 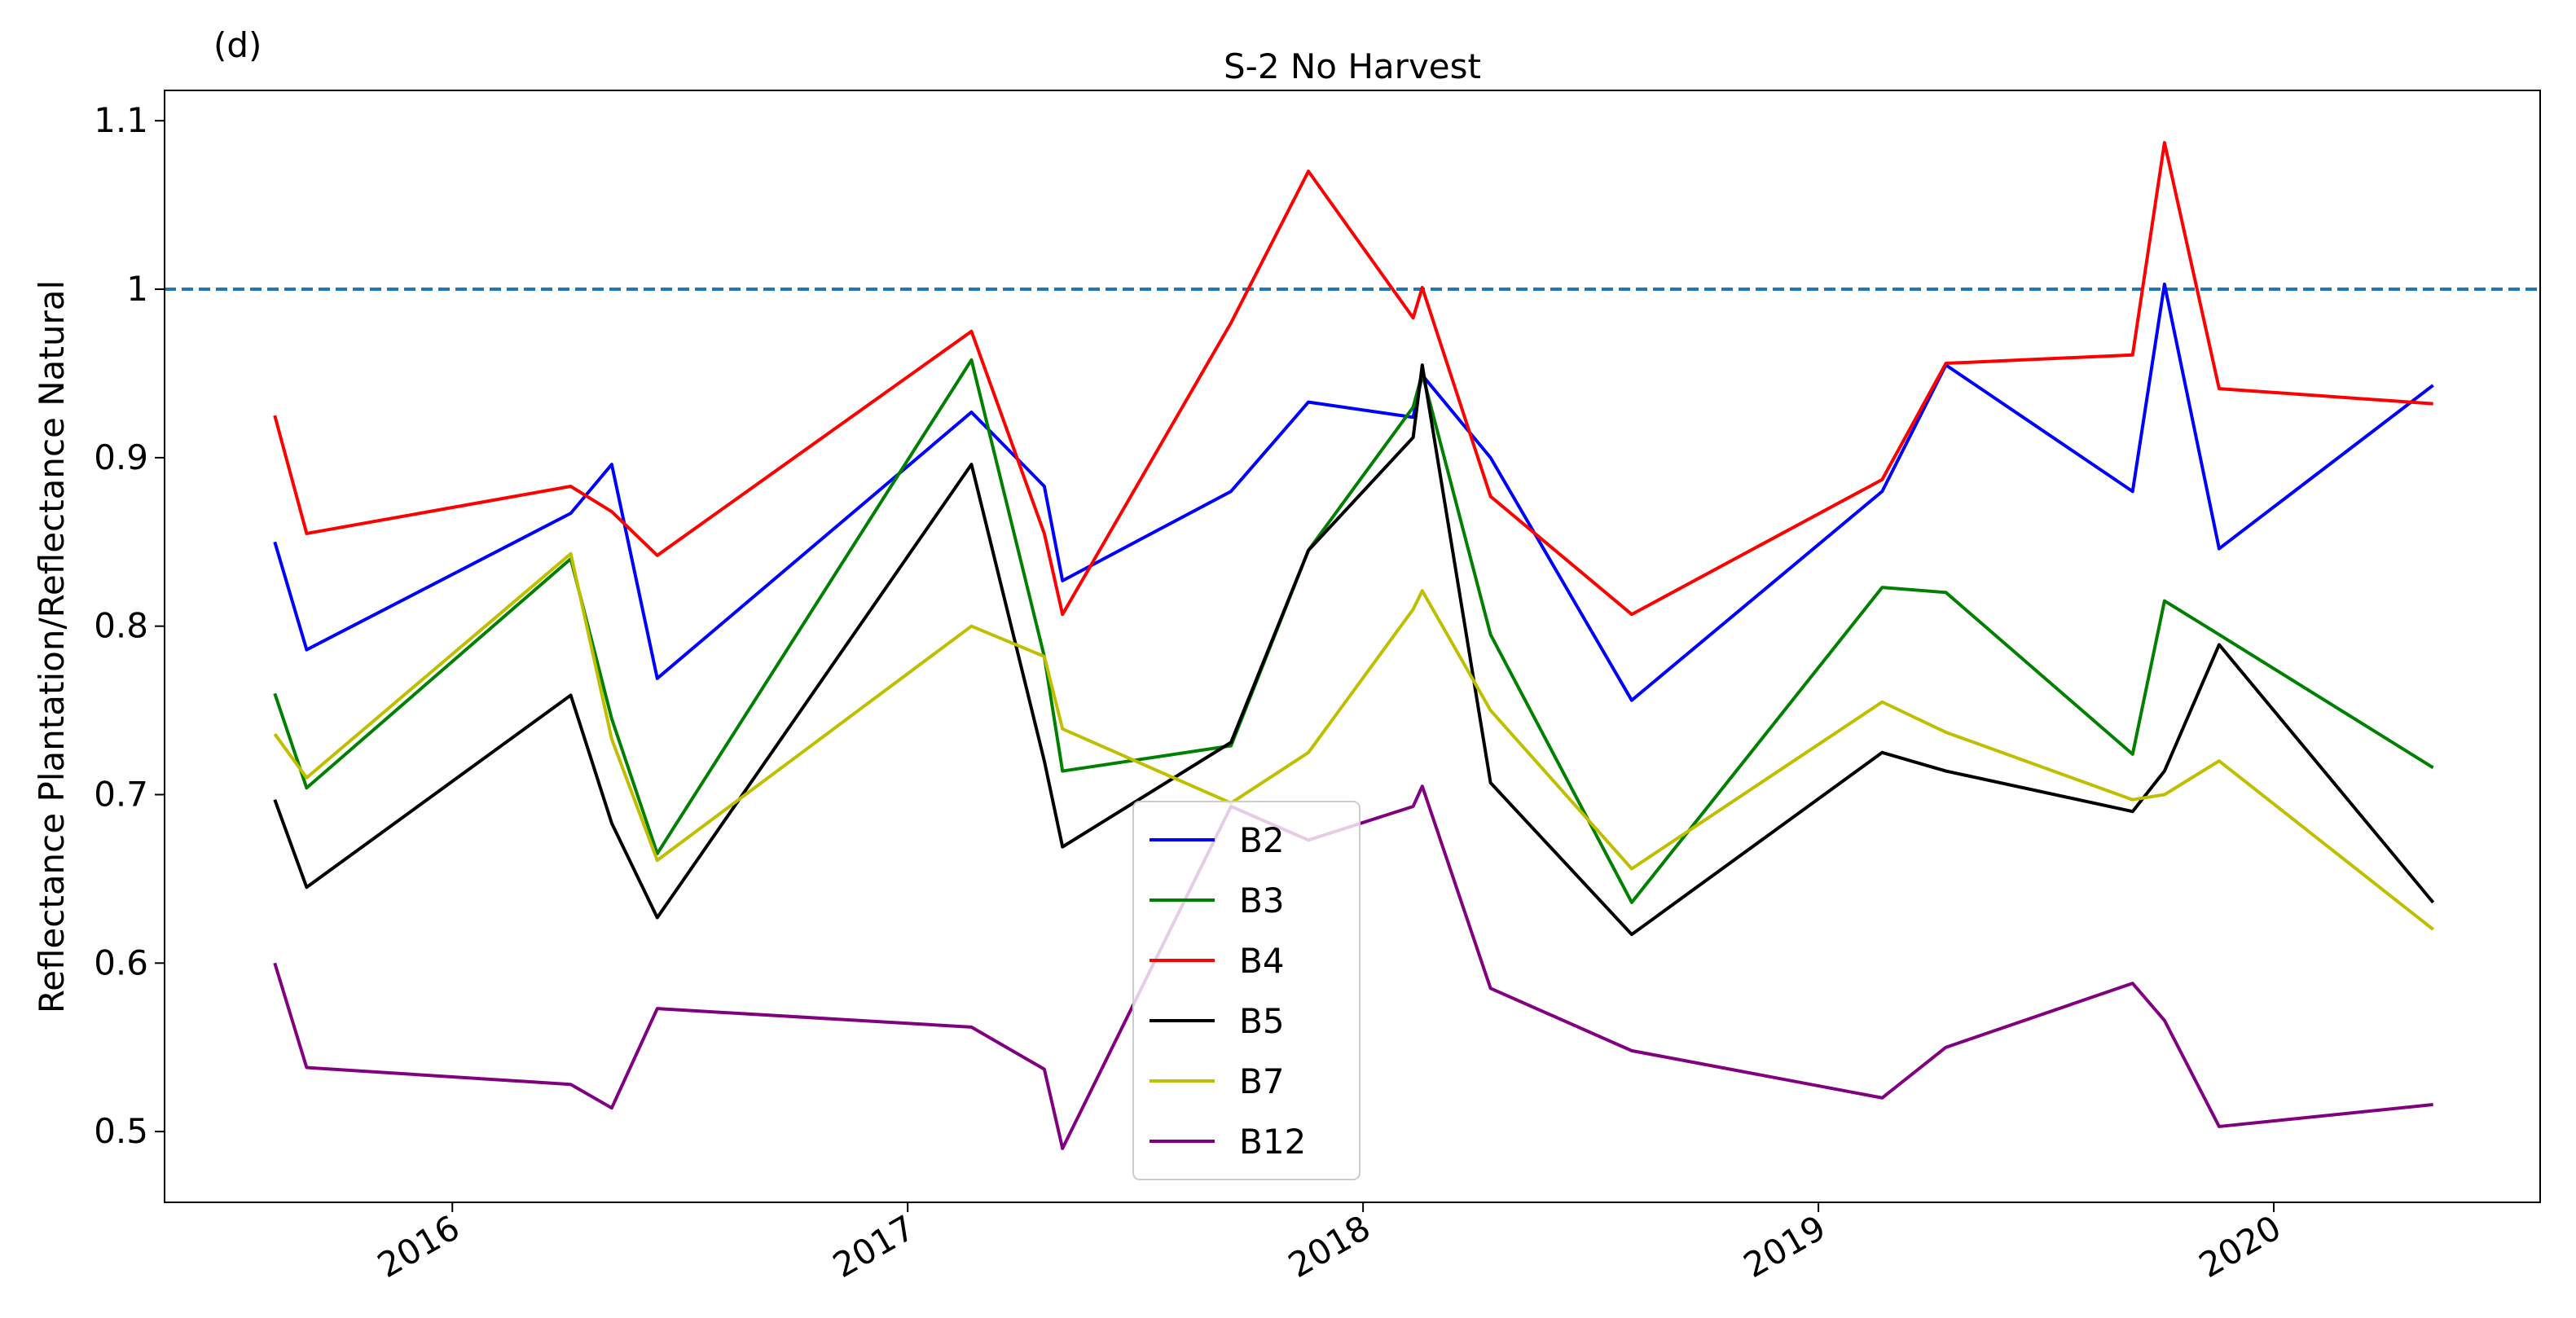 I want to click on legend-label: B2, so click(x=1262, y=840).